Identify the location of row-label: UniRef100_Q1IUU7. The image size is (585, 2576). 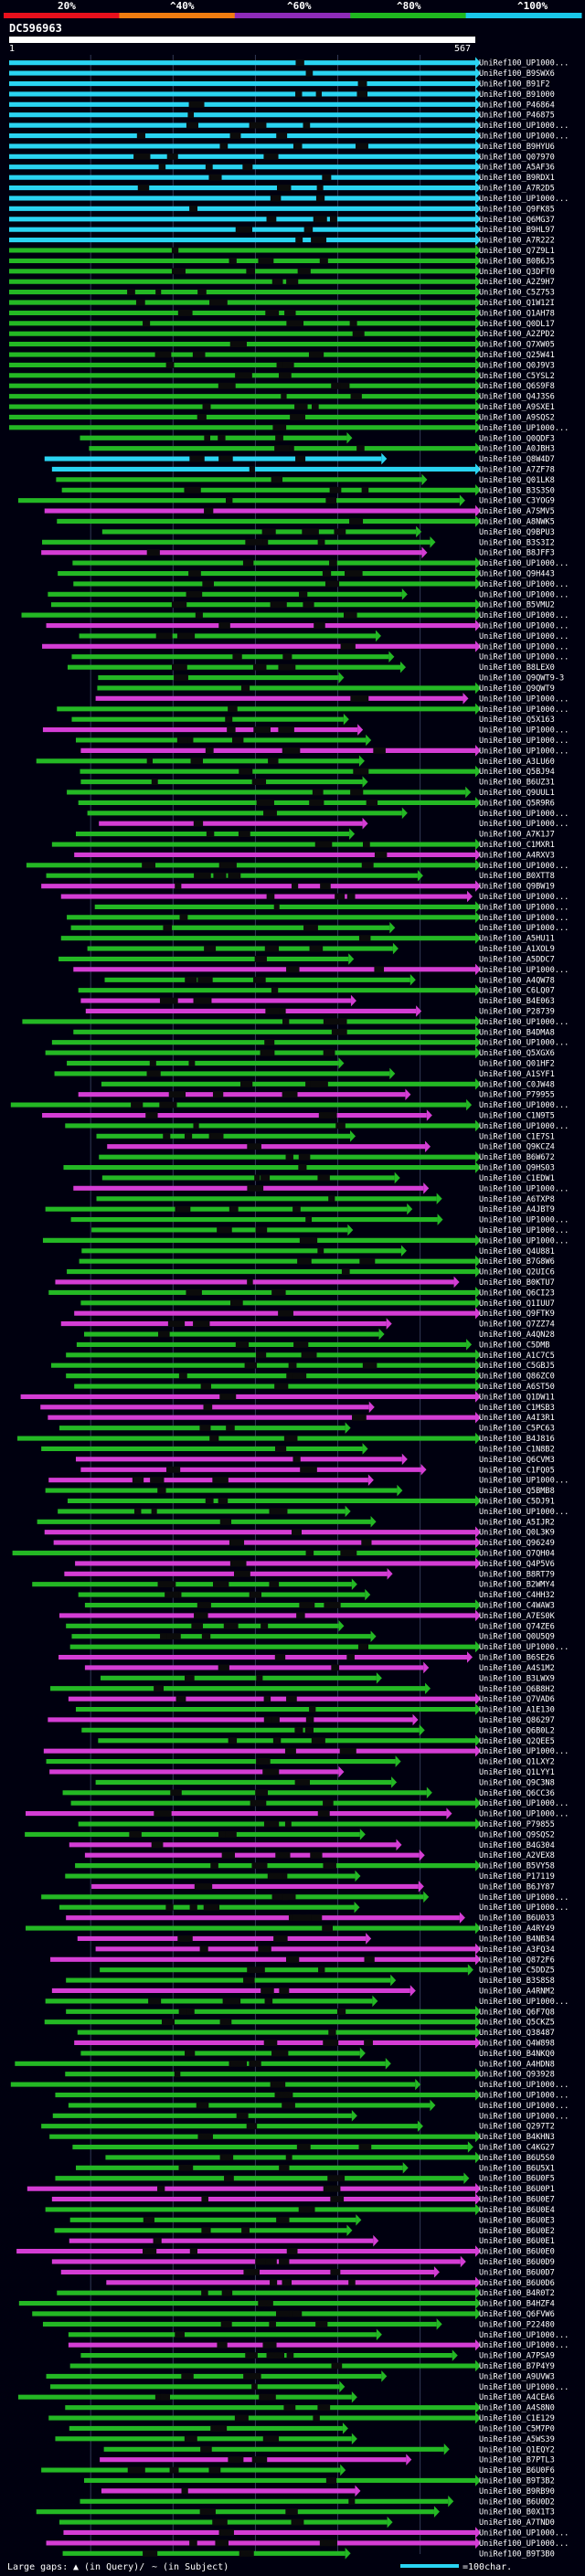
(517, 1304).